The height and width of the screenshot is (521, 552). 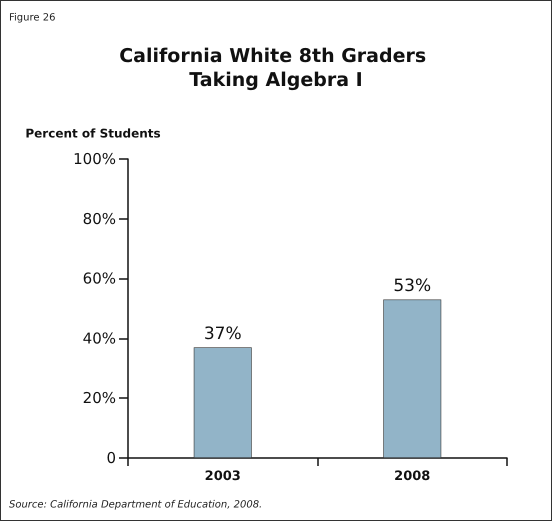 What do you see at coordinates (223, 334) in the screenshot?
I see `data-label: 37%` at bounding box center [223, 334].